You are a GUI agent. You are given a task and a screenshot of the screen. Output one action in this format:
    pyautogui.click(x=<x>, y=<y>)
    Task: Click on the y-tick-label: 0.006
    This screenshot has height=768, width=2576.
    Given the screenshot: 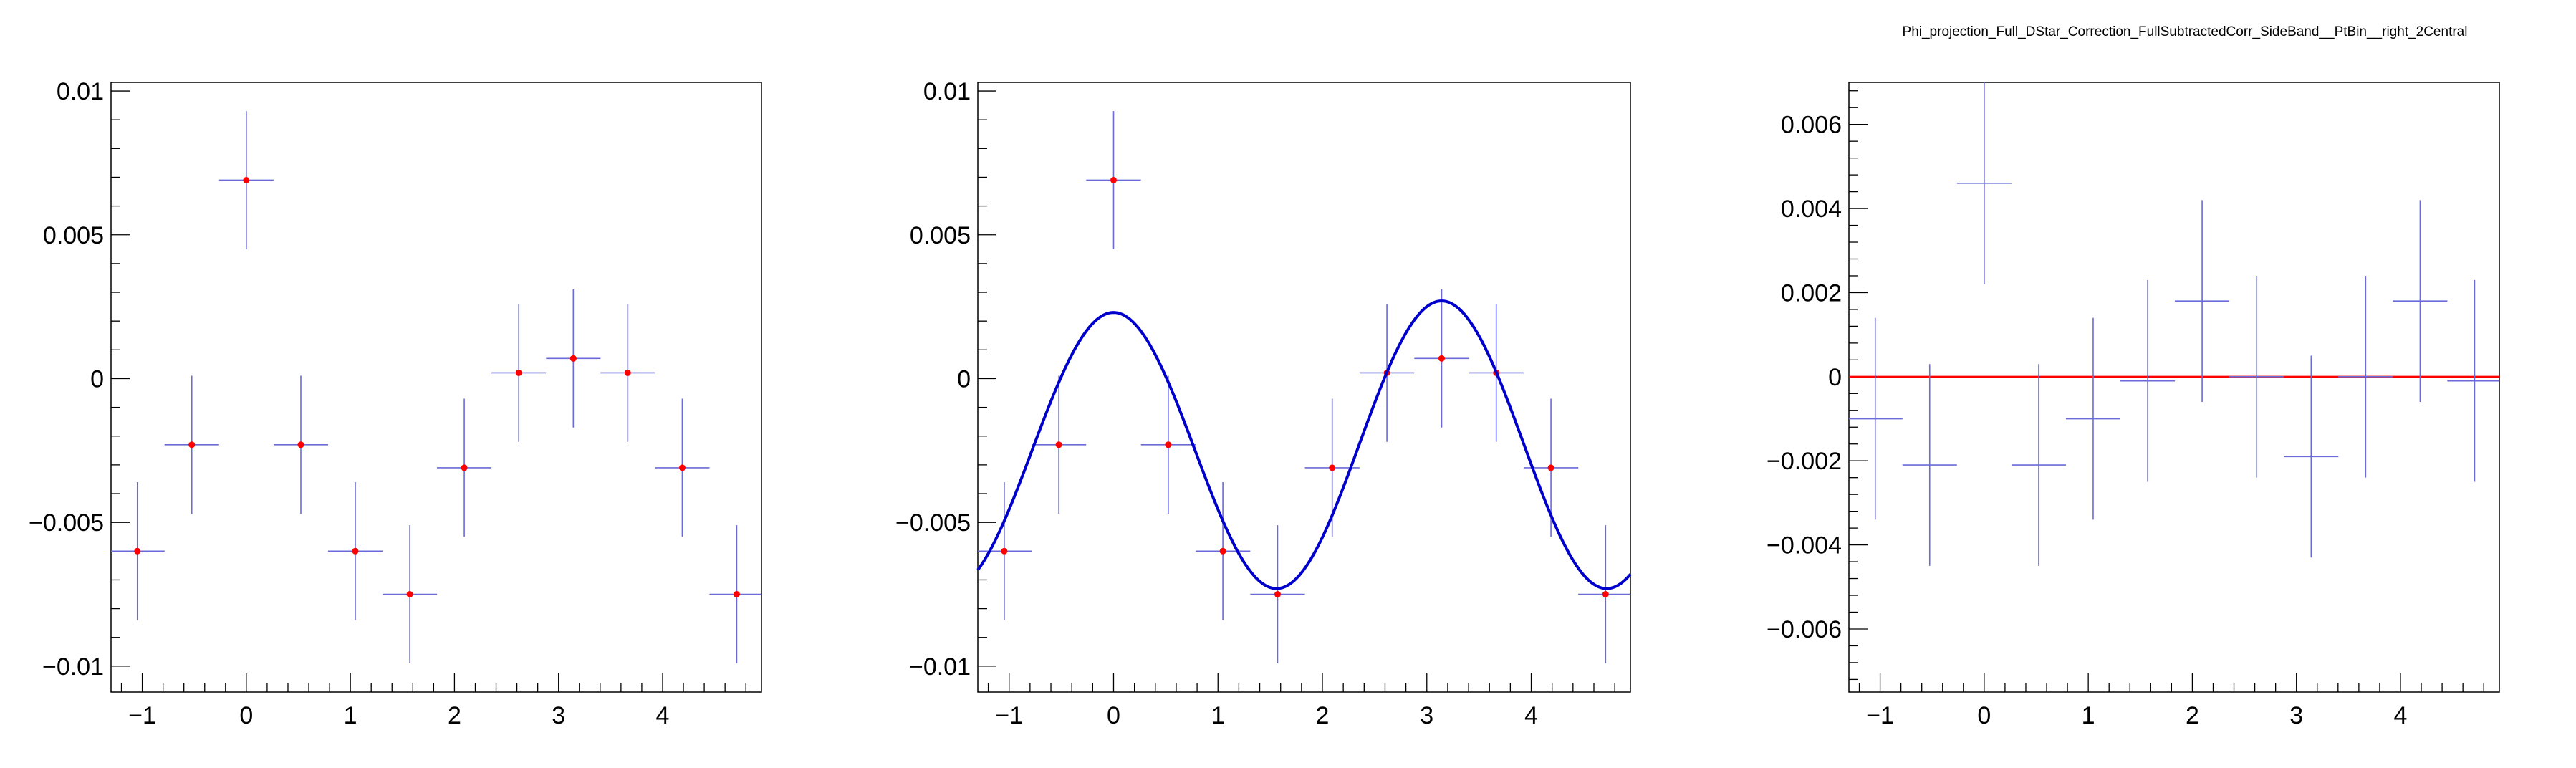 What is the action you would take?
    pyautogui.click(x=1812, y=125)
    